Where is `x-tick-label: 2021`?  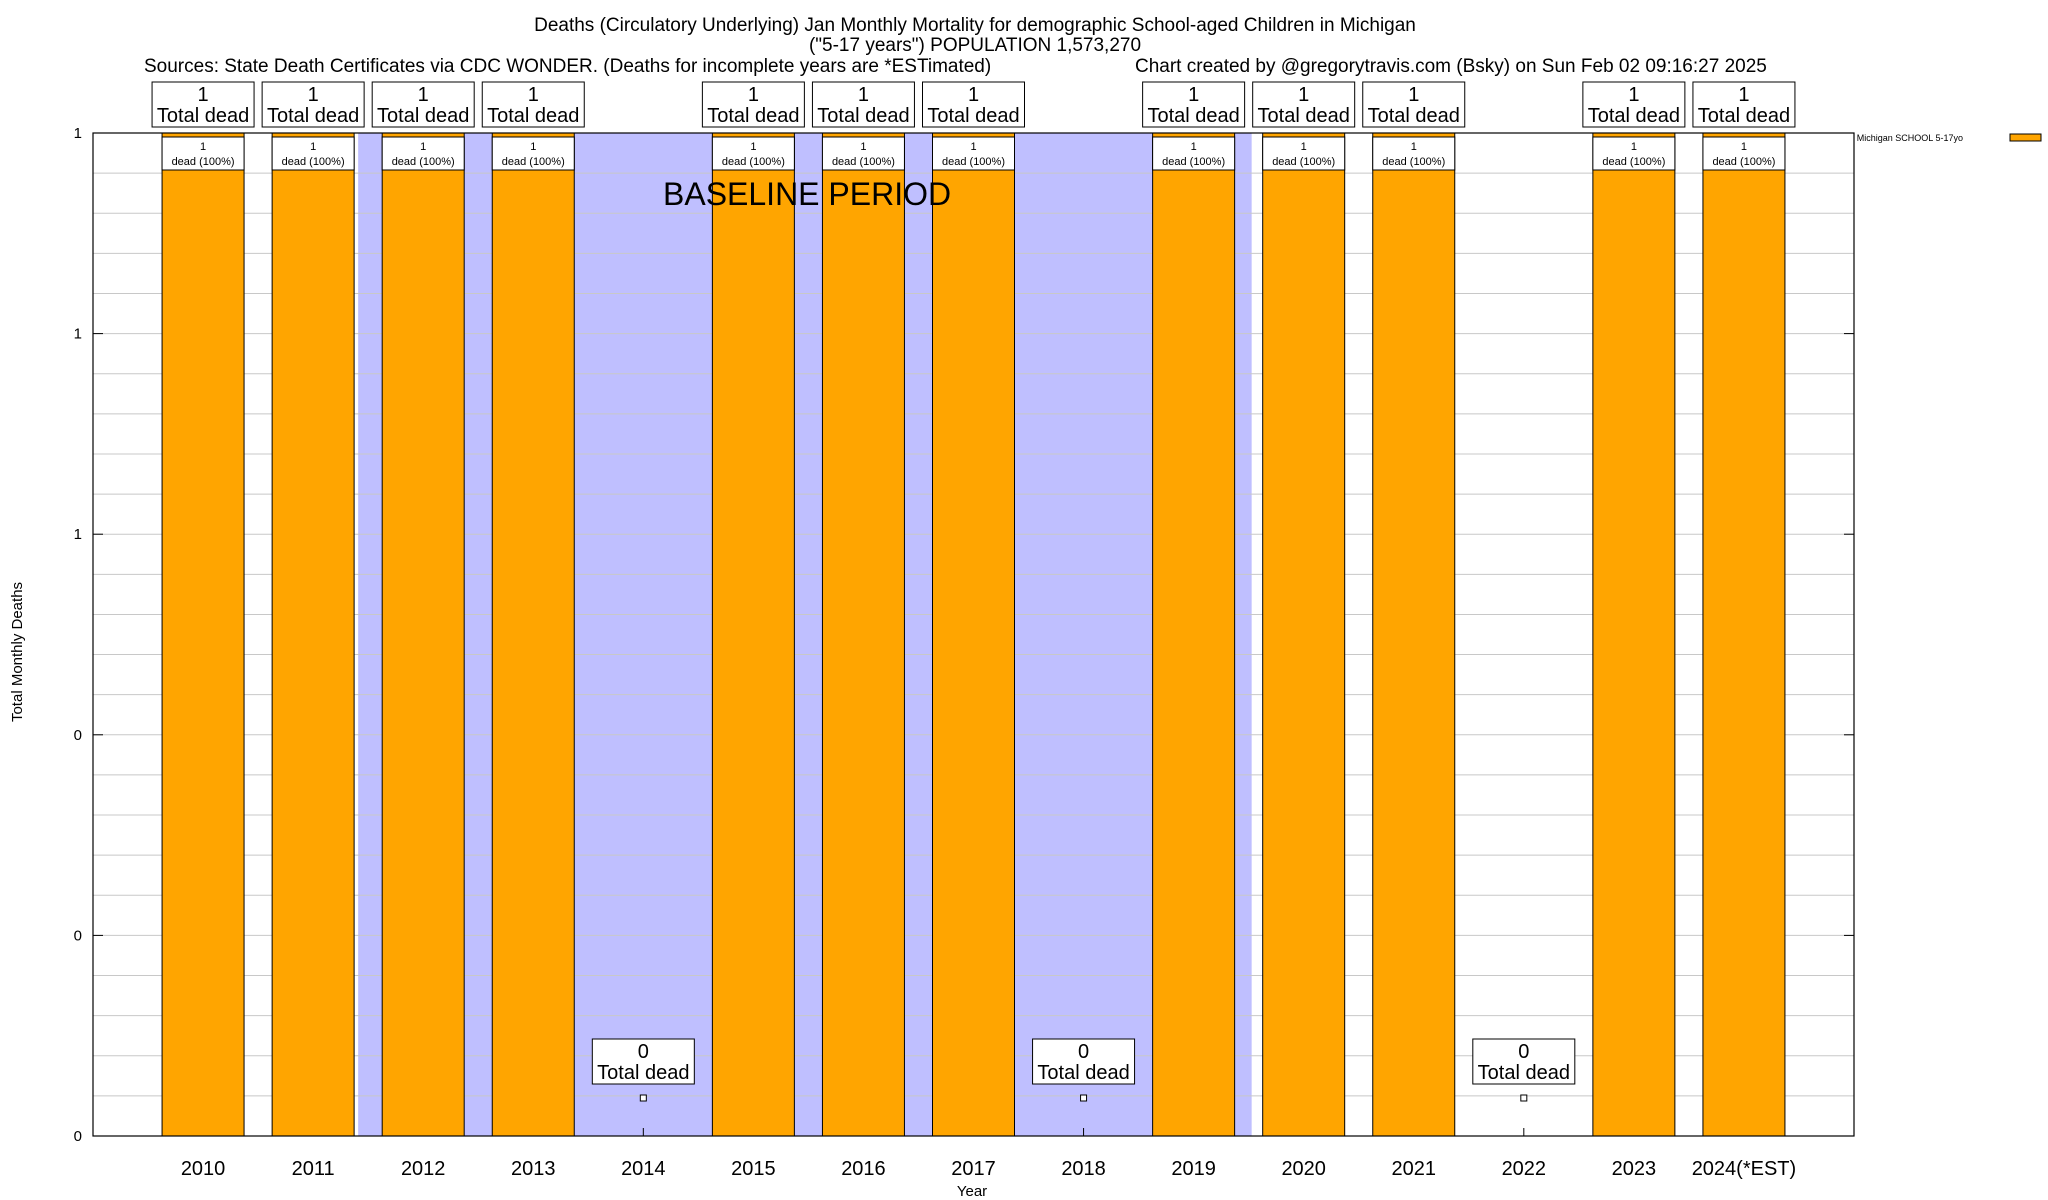 x-tick-label: 2021 is located at coordinates (1414, 1169).